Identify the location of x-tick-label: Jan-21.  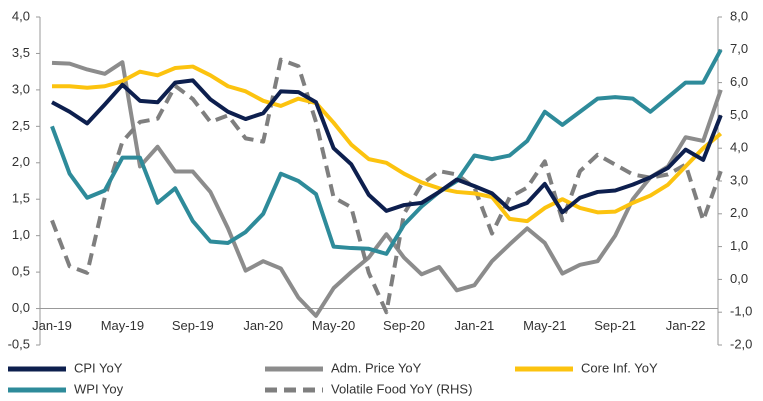
(475, 325).